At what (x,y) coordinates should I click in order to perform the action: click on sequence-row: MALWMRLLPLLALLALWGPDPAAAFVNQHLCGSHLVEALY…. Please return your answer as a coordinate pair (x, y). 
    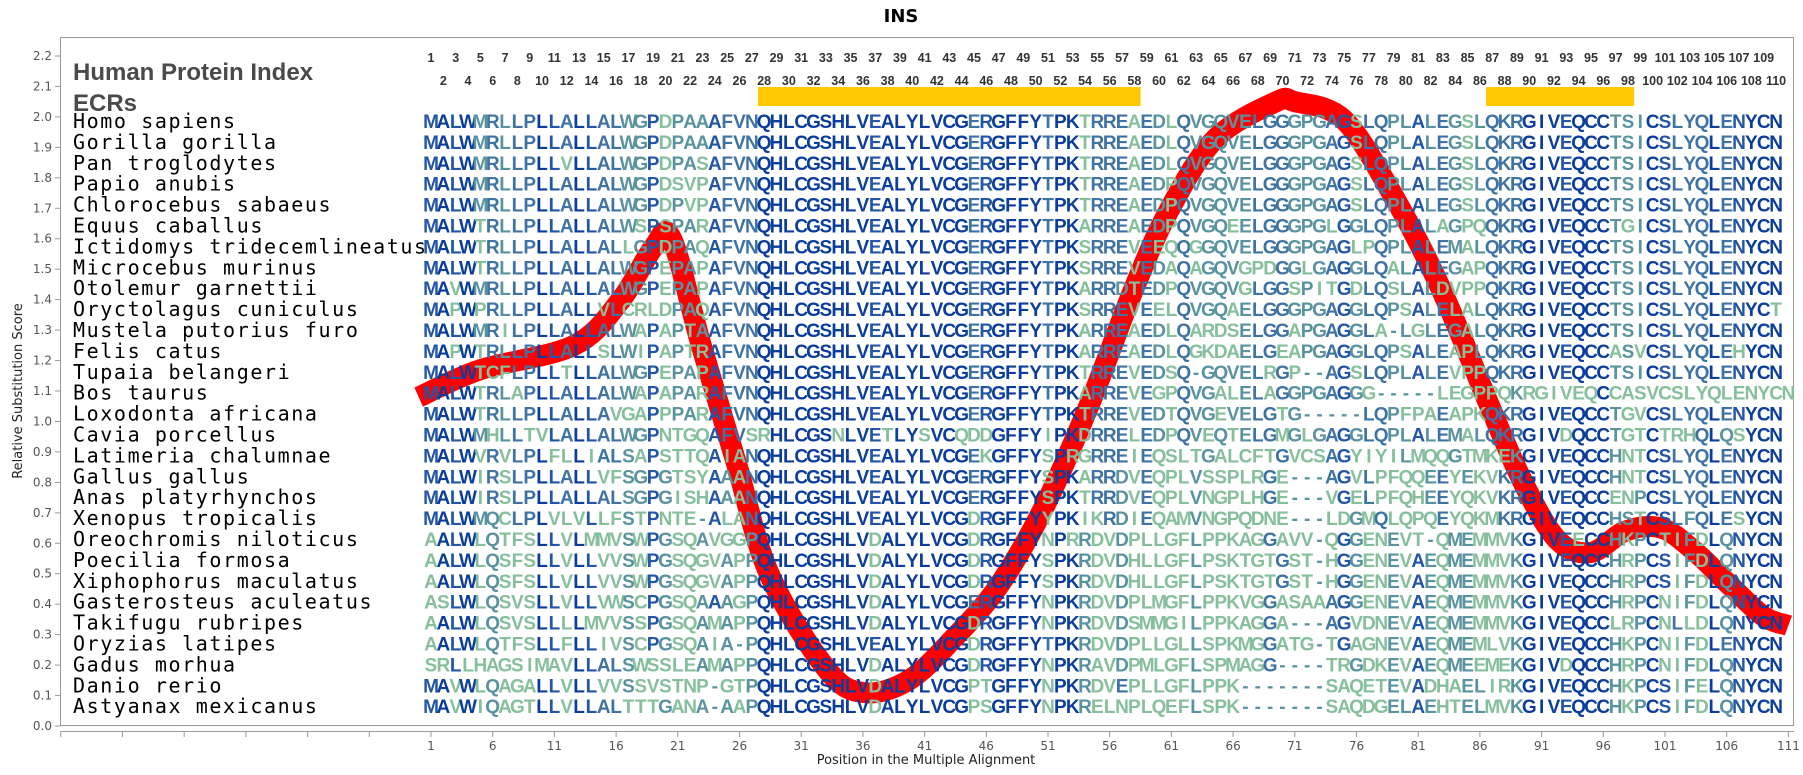
    Looking at the image, I should click on (1103, 122).